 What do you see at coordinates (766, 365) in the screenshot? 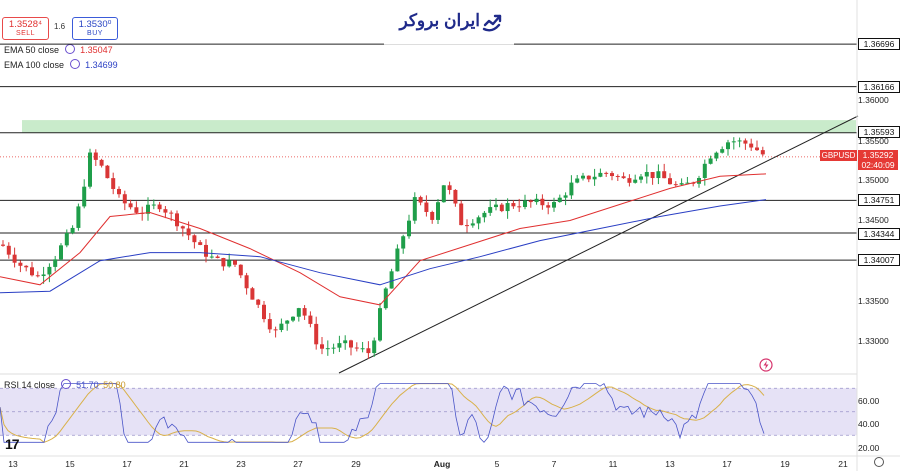
I see `lightning-alert-icon` at bounding box center [766, 365].